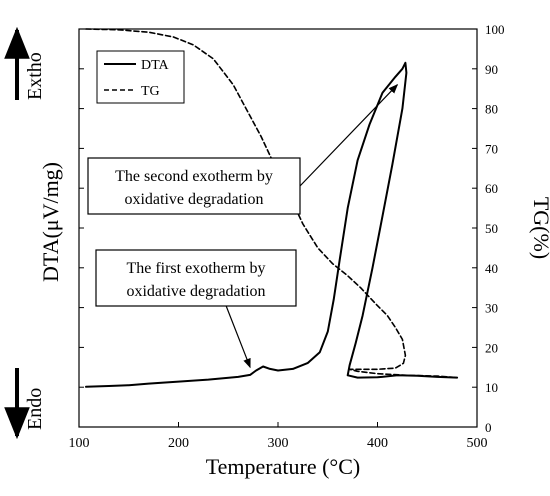  I want to click on x-axis-ticks: 100 200 300 400 500, so click(278, 436).